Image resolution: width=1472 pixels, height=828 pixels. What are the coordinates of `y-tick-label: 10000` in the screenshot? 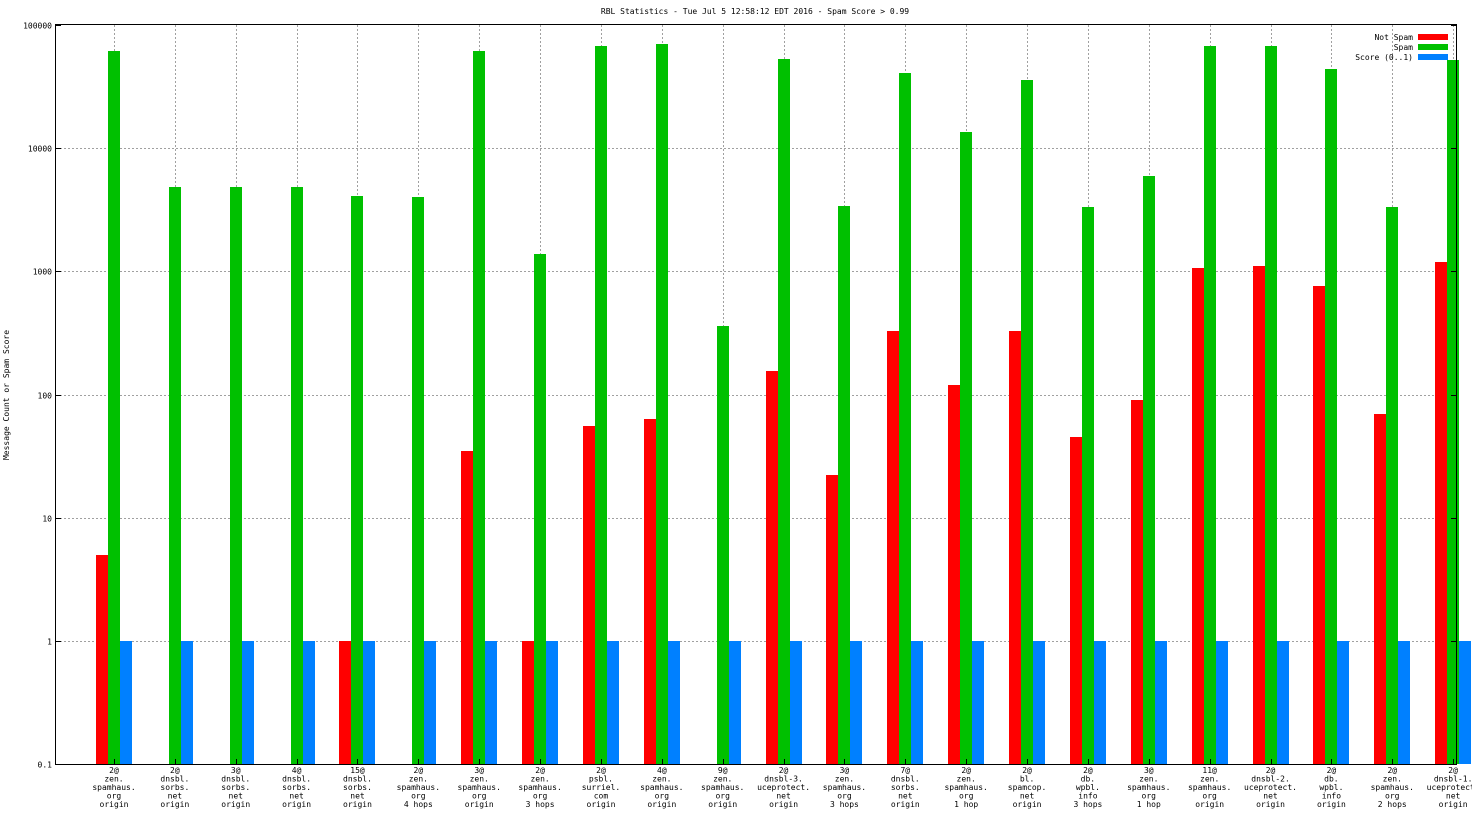 It's located at (40, 149).